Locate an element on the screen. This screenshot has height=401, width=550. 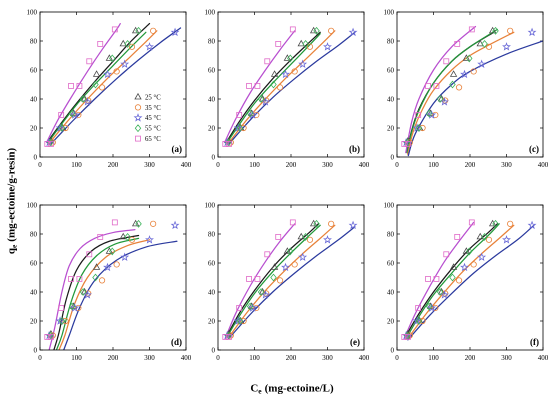
data-points is located at coordinates (290, 279).